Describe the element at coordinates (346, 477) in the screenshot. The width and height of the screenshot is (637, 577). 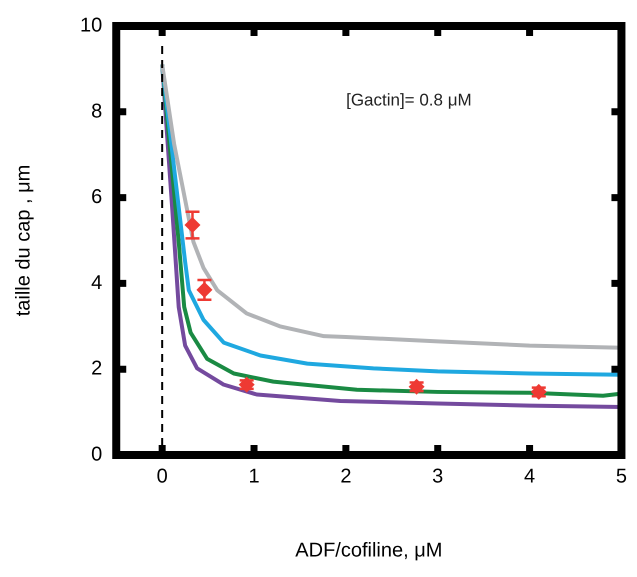
I see `x-tick-label: 2` at that location.